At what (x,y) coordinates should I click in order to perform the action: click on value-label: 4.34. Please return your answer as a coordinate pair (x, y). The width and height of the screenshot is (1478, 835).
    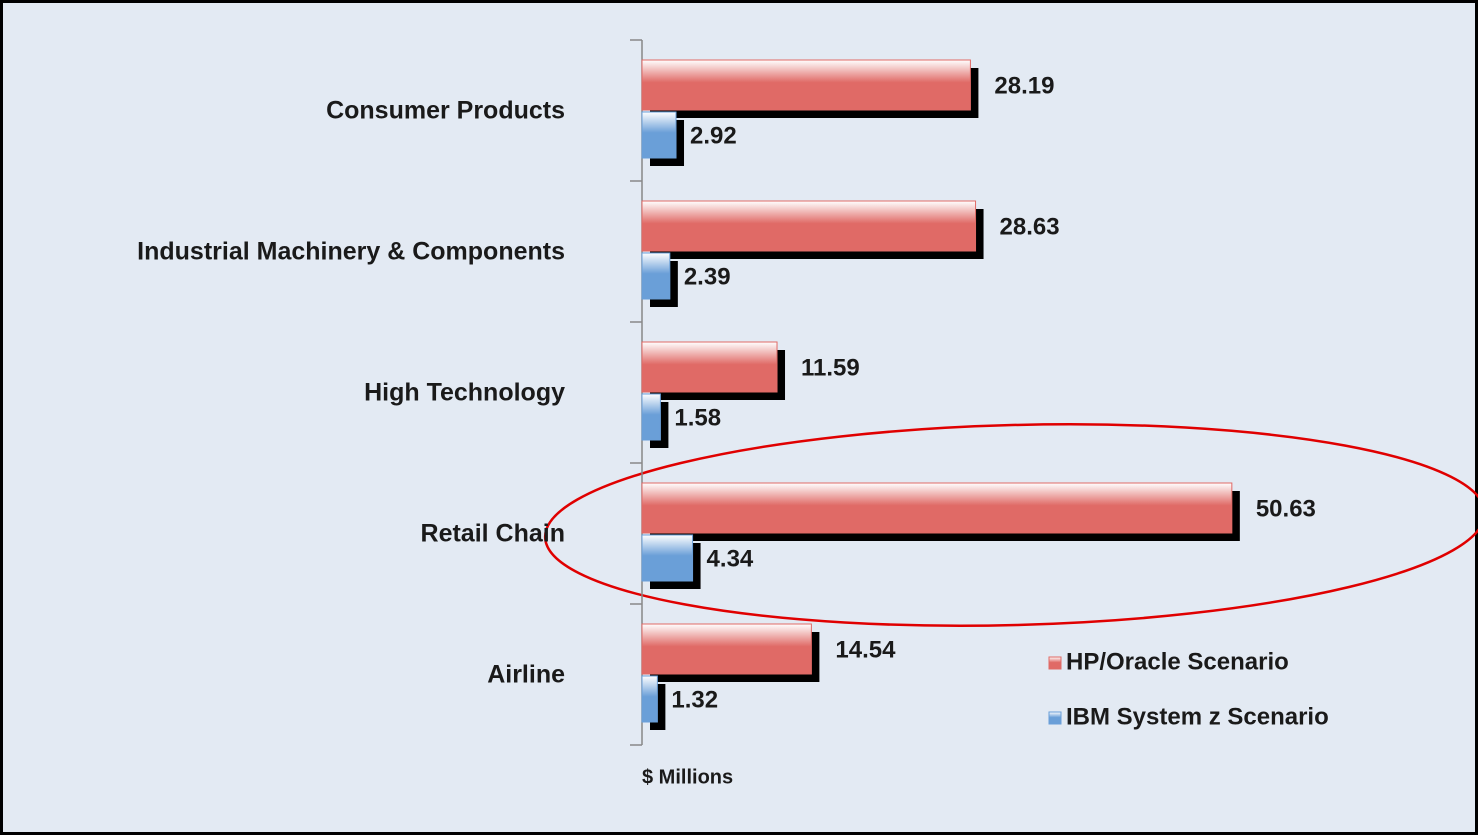
    Looking at the image, I should click on (730, 558).